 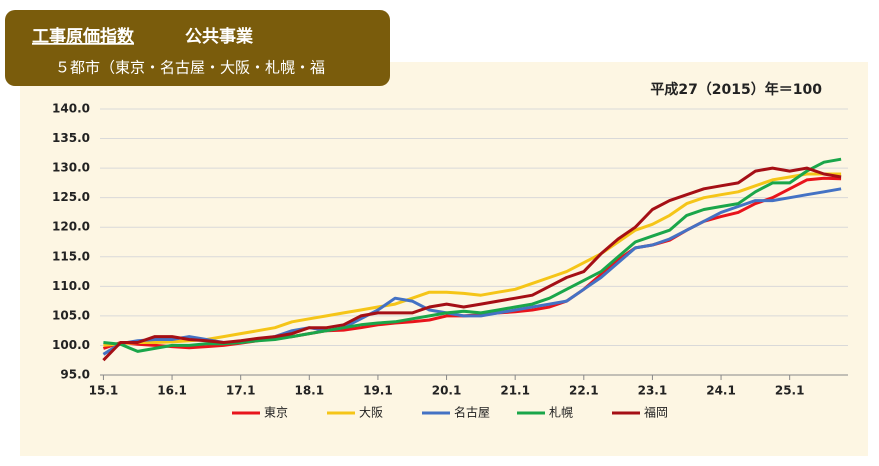 I want to click on chart-title: 工事原価指数, so click(x=83, y=36).